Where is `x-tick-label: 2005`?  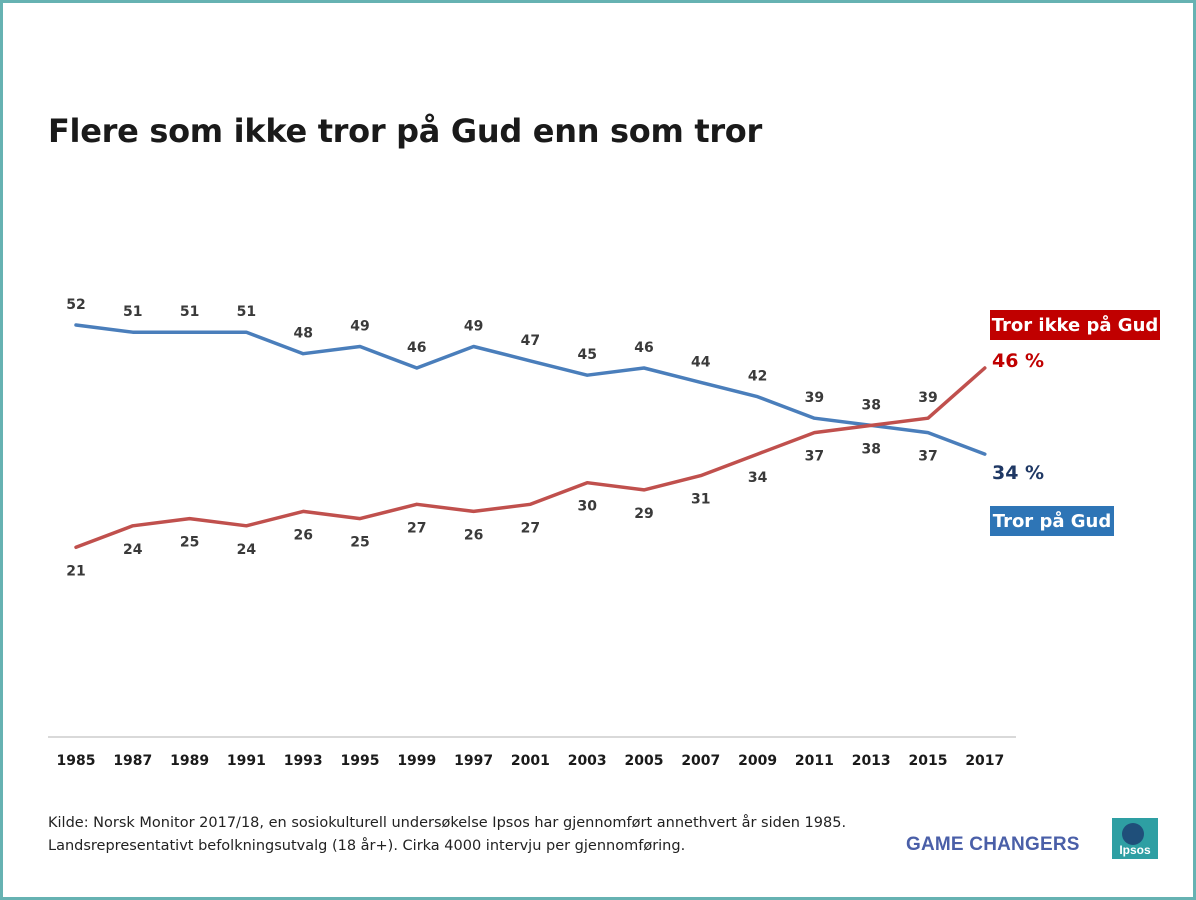
x-tick-label: 2005 is located at coordinates (644, 761).